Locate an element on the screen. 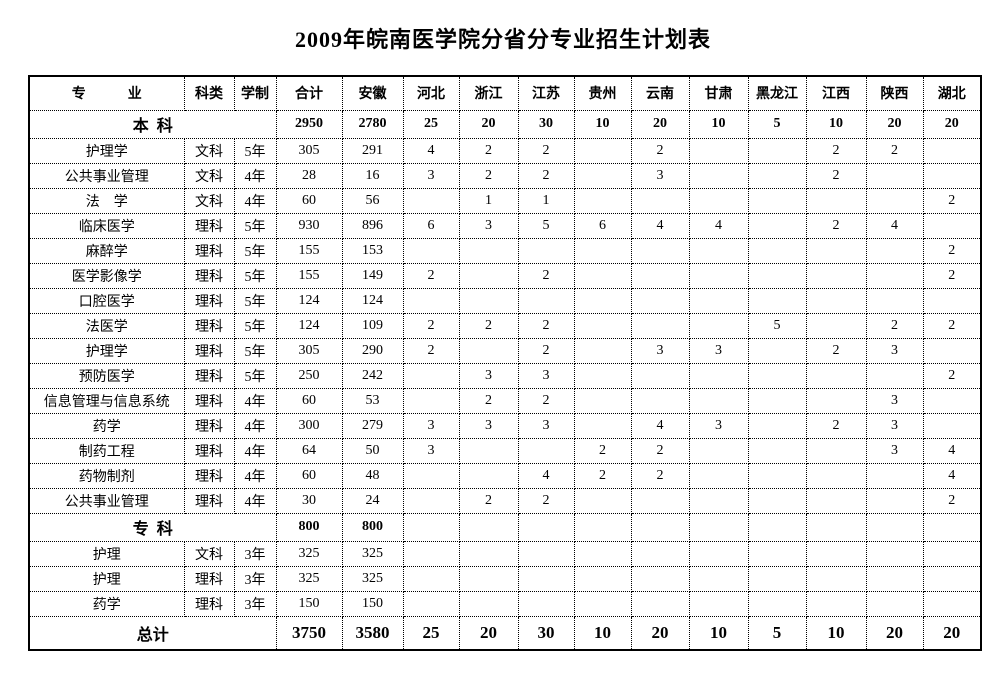  cell-duration: 5年 is located at coordinates (255, 325).